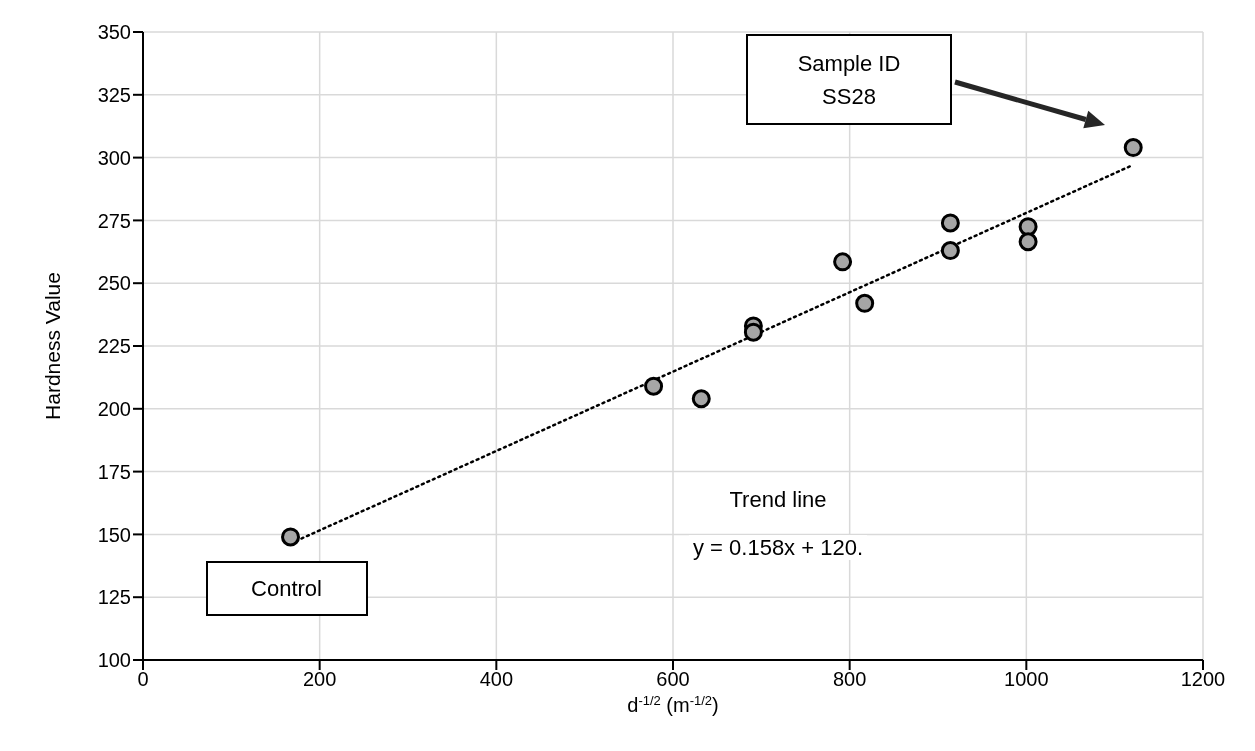 This screenshot has height=751, width=1255. Describe the element at coordinates (114, 534) in the screenshot. I see `y-tick-label: 150` at that location.